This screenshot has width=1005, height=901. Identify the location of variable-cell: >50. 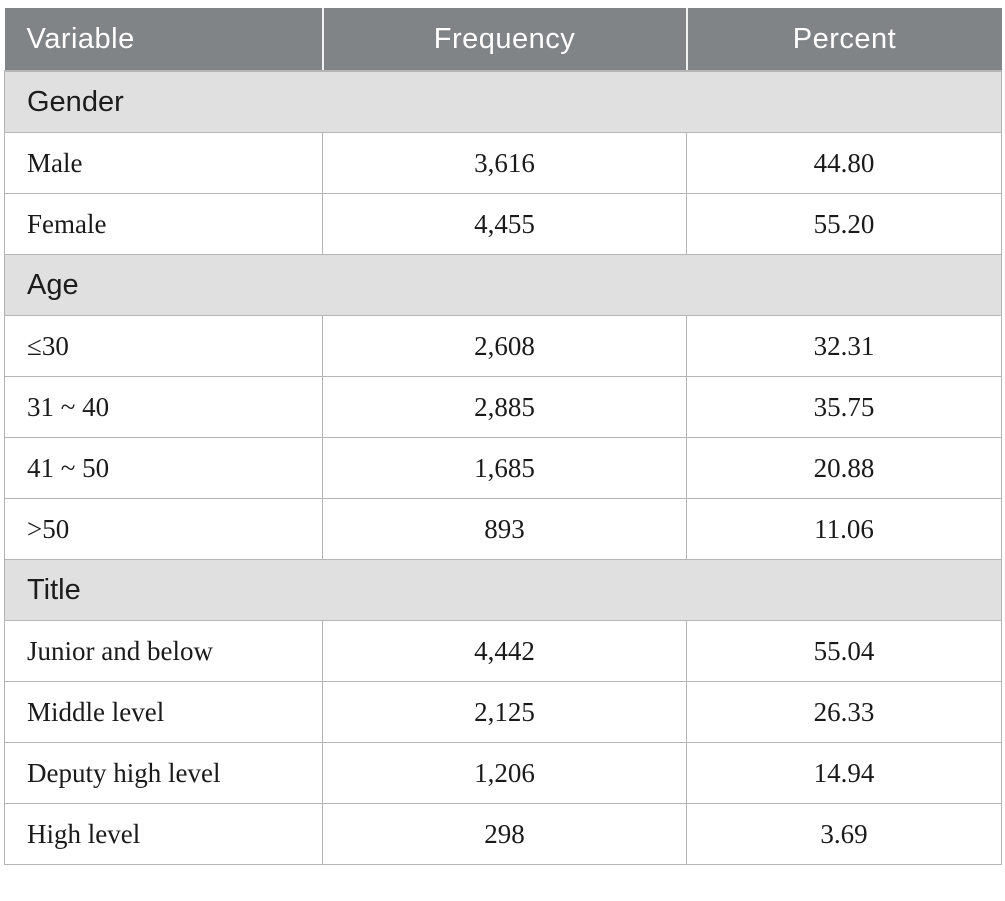
(163, 529).